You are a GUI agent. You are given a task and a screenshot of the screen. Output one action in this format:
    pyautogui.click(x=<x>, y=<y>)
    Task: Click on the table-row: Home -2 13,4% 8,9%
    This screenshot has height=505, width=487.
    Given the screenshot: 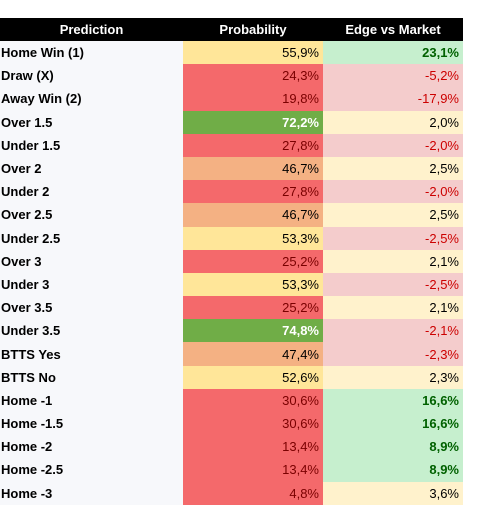 What is the action you would take?
    pyautogui.click(x=231, y=447)
    